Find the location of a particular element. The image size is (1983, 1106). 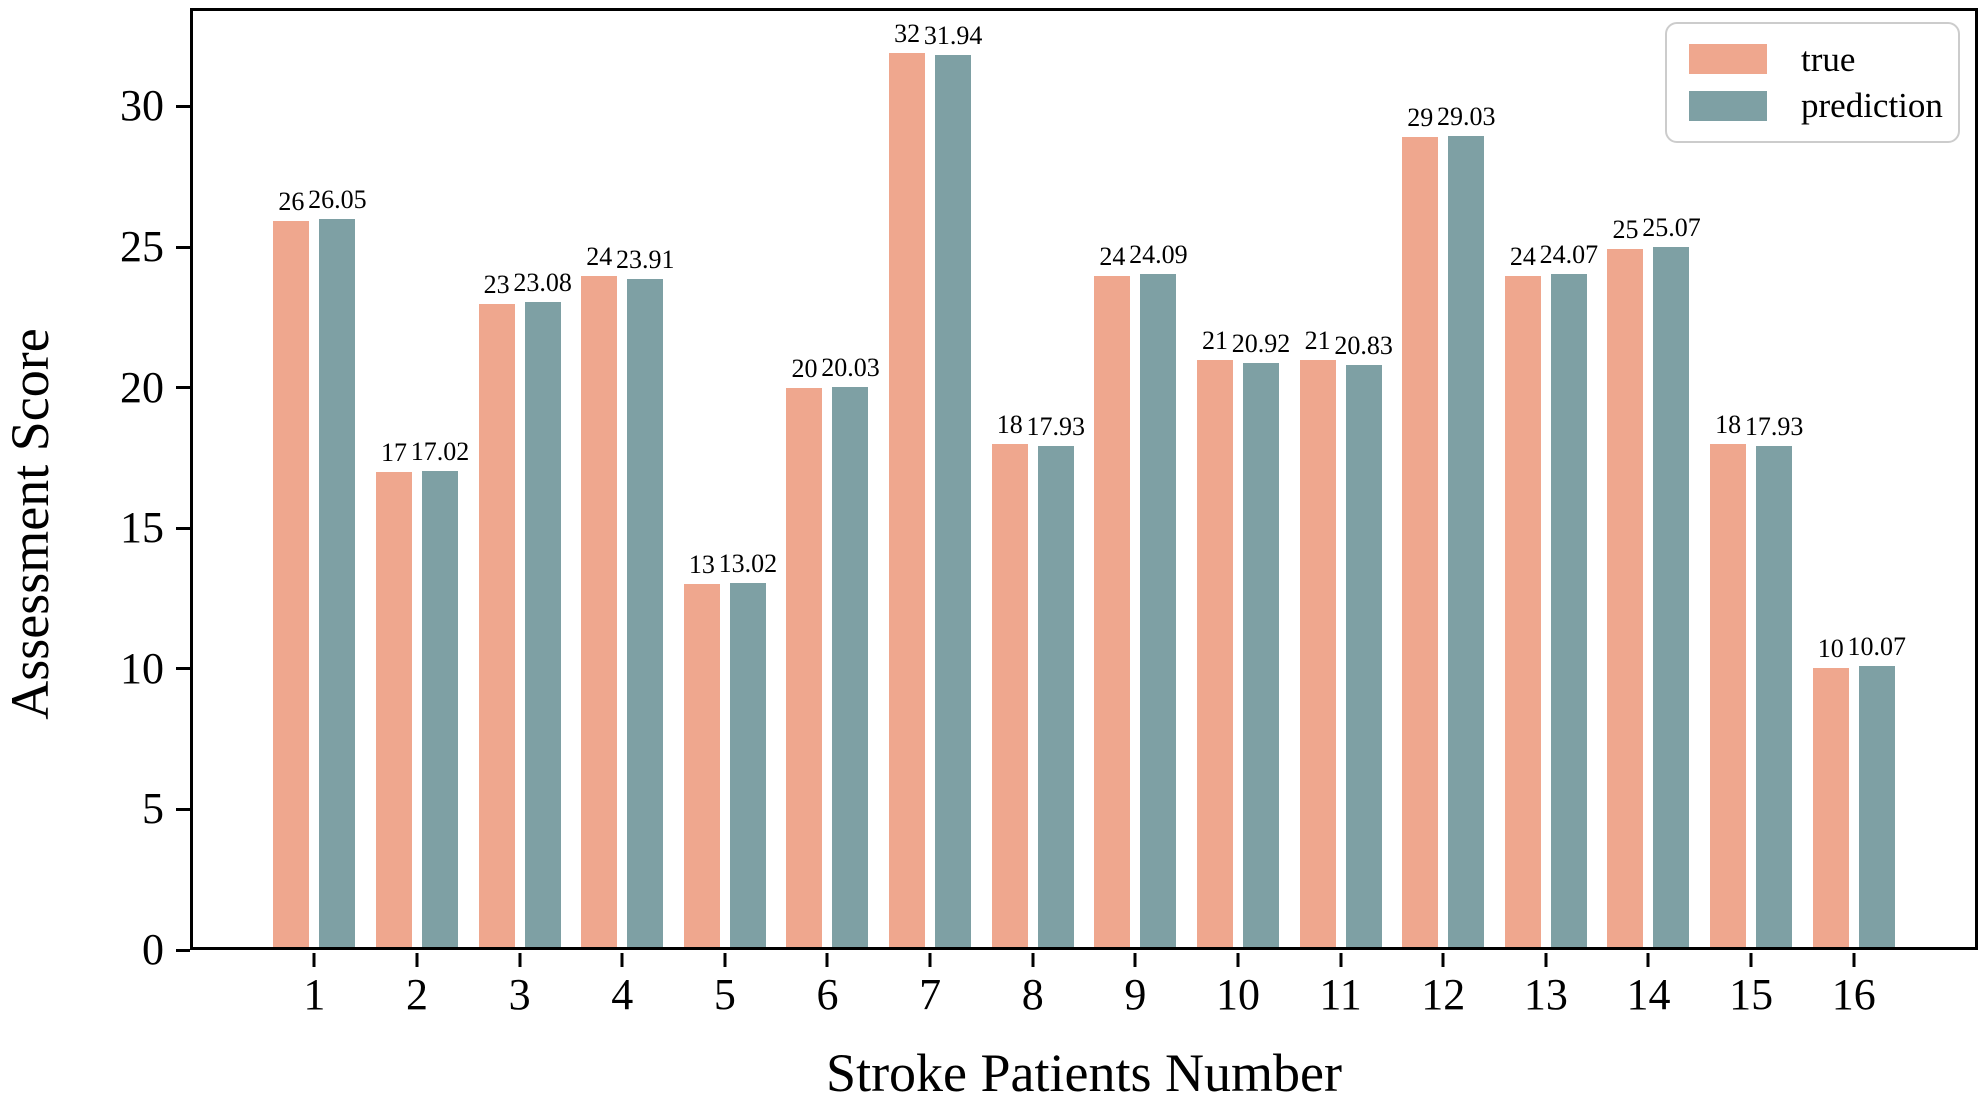

bar-prediction-7: 31.94 is located at coordinates (953, 484).